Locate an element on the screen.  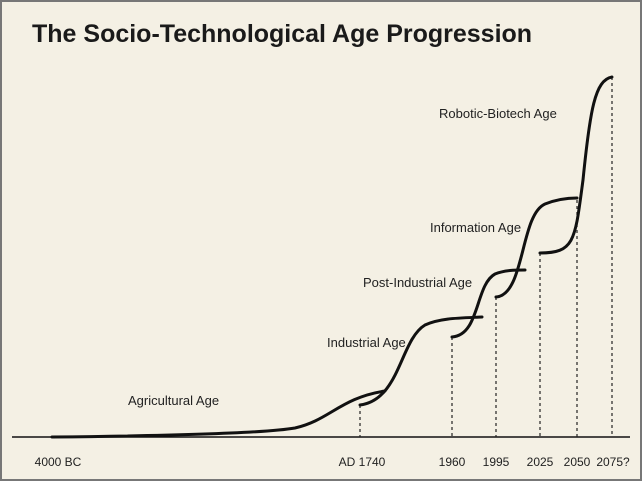
timeline-label: 2075? is located at coordinates (613, 462).